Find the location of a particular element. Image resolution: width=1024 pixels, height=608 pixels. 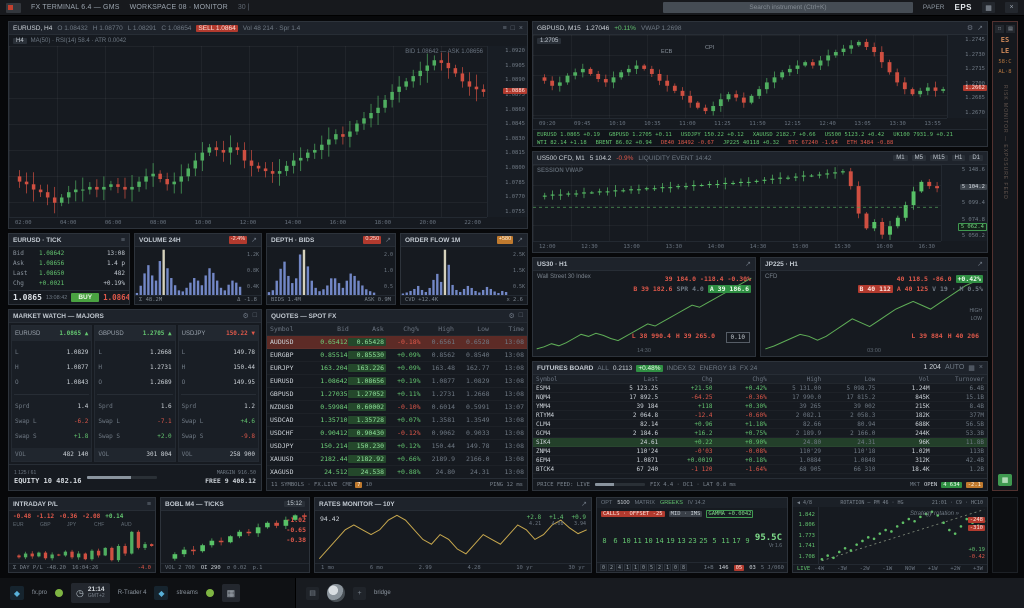

ticker-item: DE40 18492 -0.67 is located at coordinates (687, 143).